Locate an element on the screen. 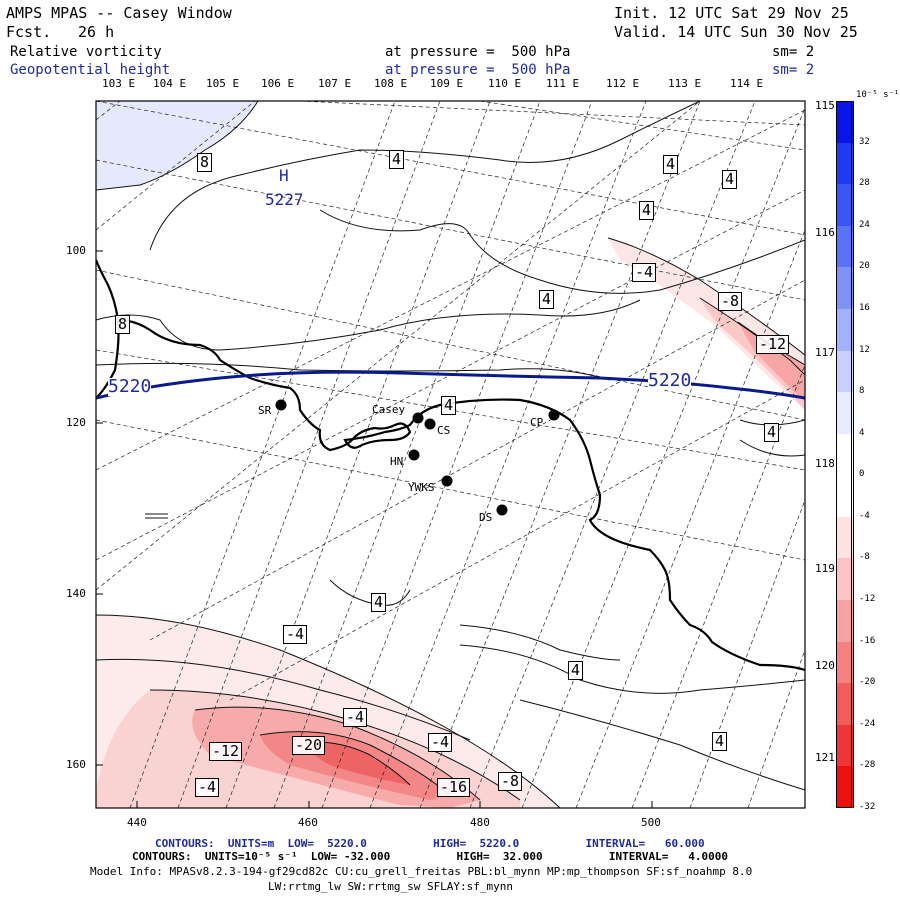  lon-label: 108 E is located at coordinates (391, 83).